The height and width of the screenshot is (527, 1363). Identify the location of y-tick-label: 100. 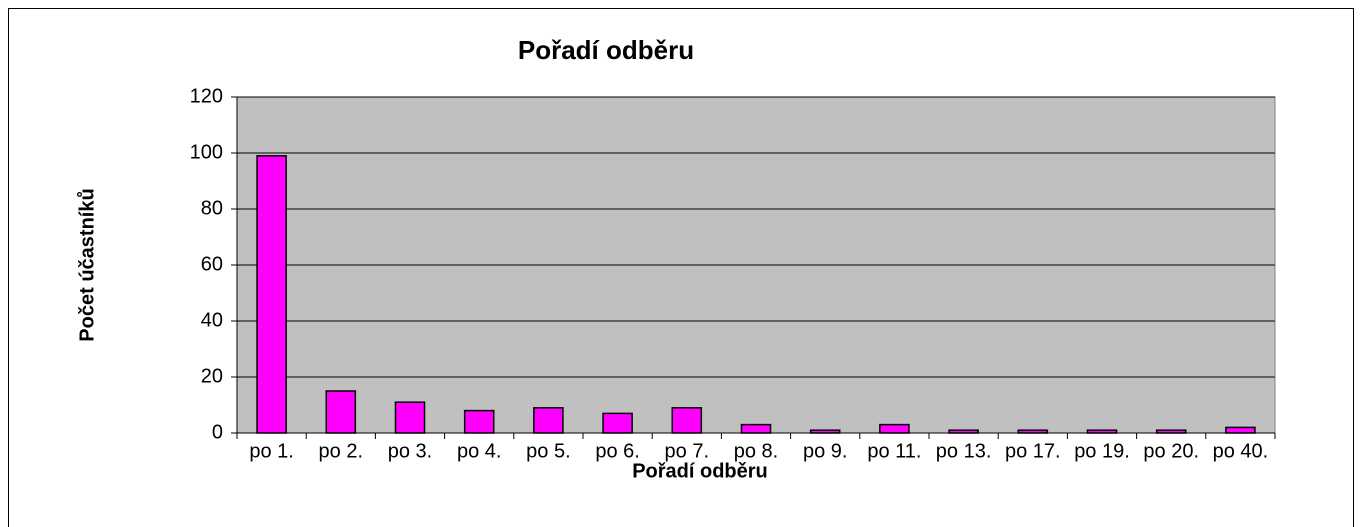
(206, 152).